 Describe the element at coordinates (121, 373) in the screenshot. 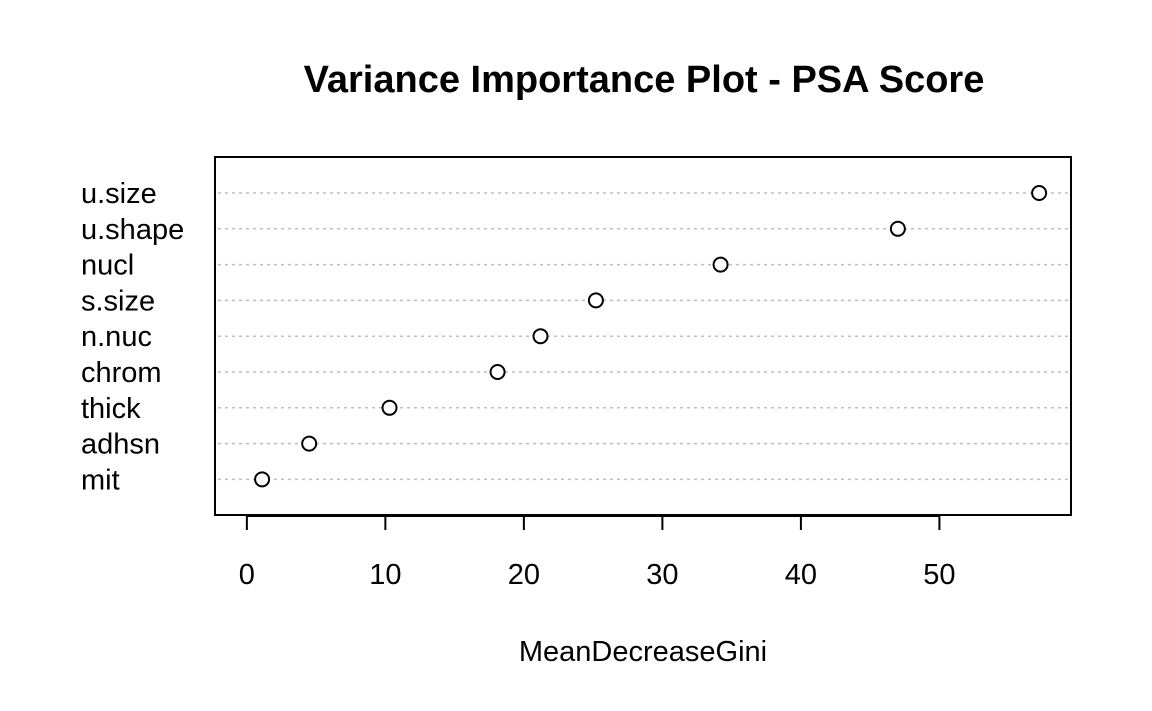

I see `category-label-chrom: chrom` at that location.